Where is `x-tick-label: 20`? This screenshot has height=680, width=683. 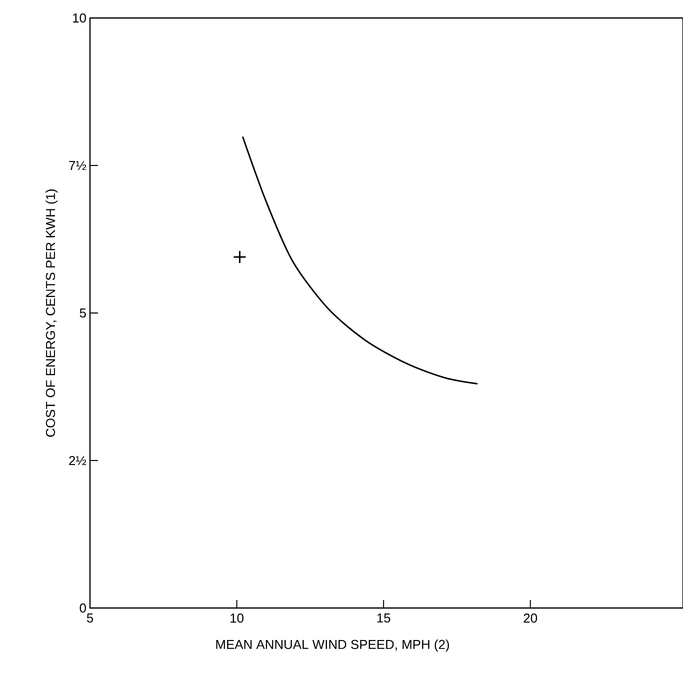
x-tick-label: 20 is located at coordinates (531, 618).